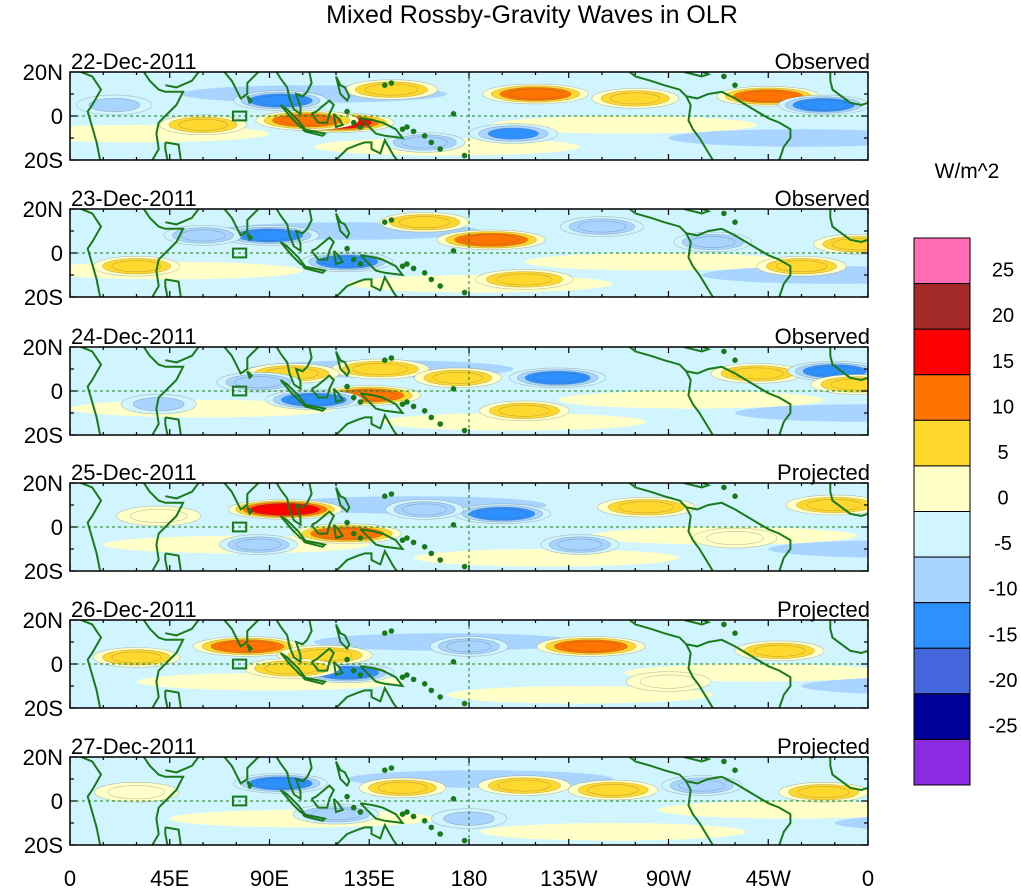  I want to click on colorbar-tick-label: -15, so click(1003, 635).